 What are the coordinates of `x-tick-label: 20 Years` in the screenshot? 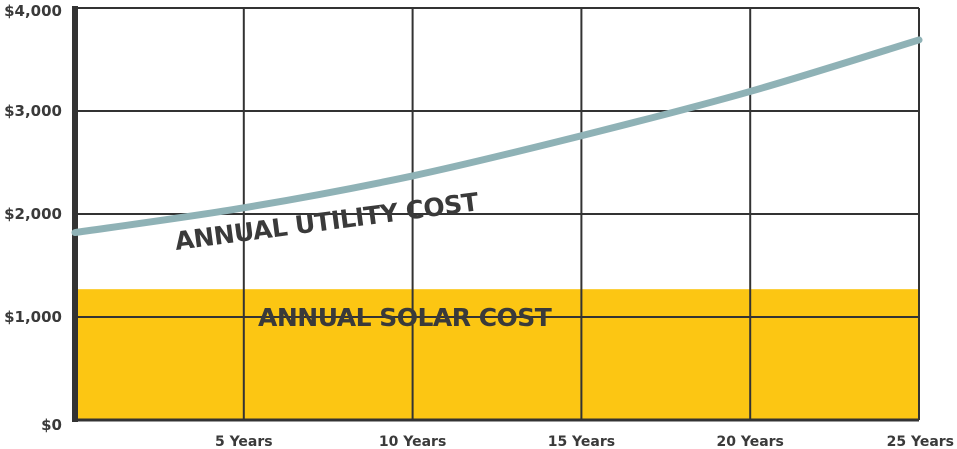 It's located at (750, 441).